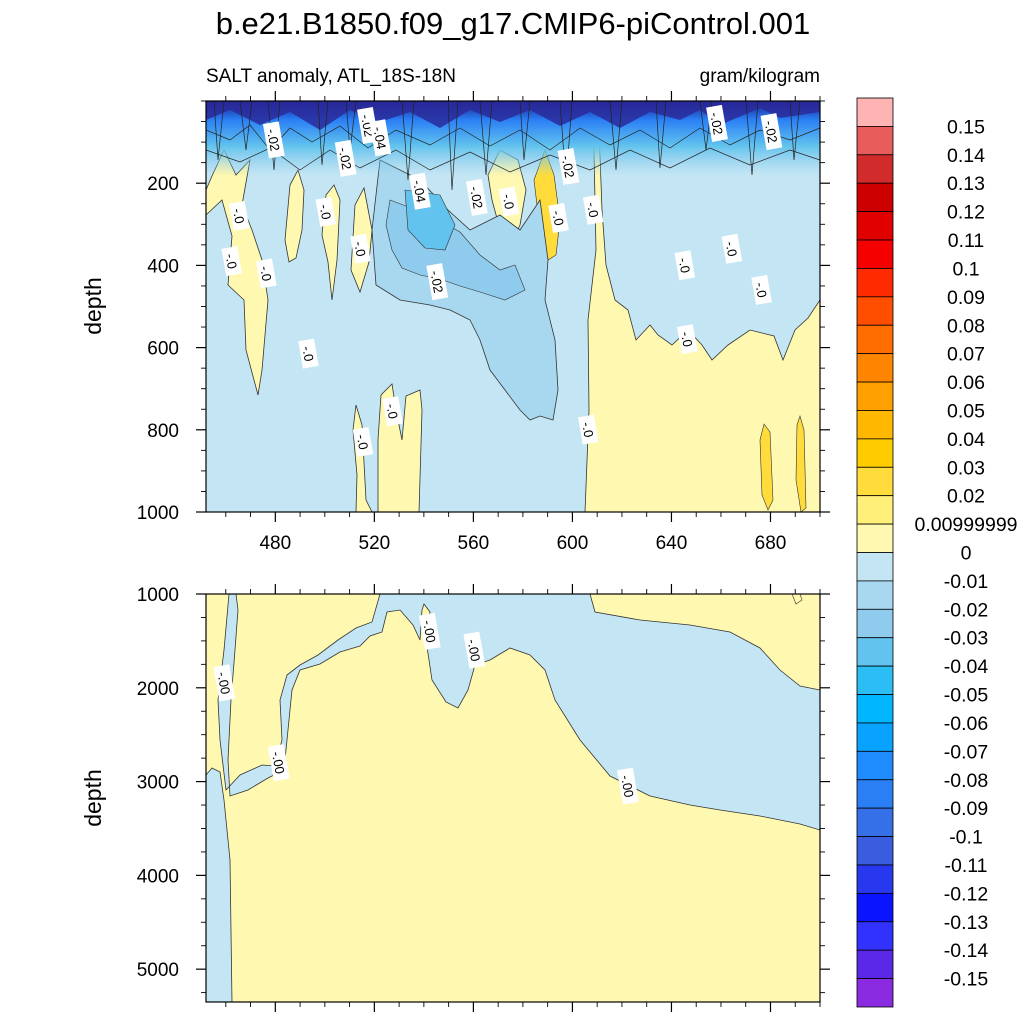 Image resolution: width=1024 pixels, height=1024 pixels. I want to click on colorbar-label: 0, so click(966, 554).